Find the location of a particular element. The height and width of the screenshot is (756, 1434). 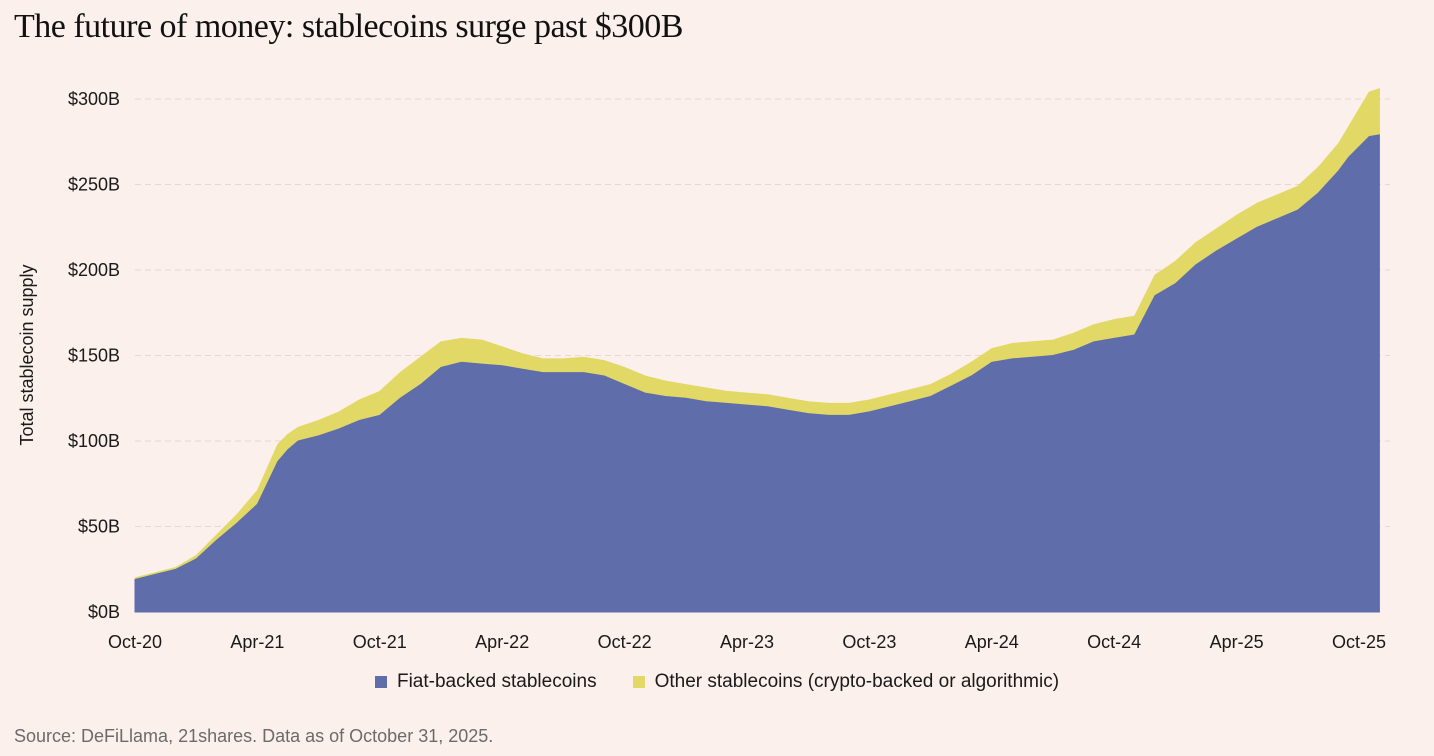

y-tick-label: $0B is located at coordinates (104, 612).